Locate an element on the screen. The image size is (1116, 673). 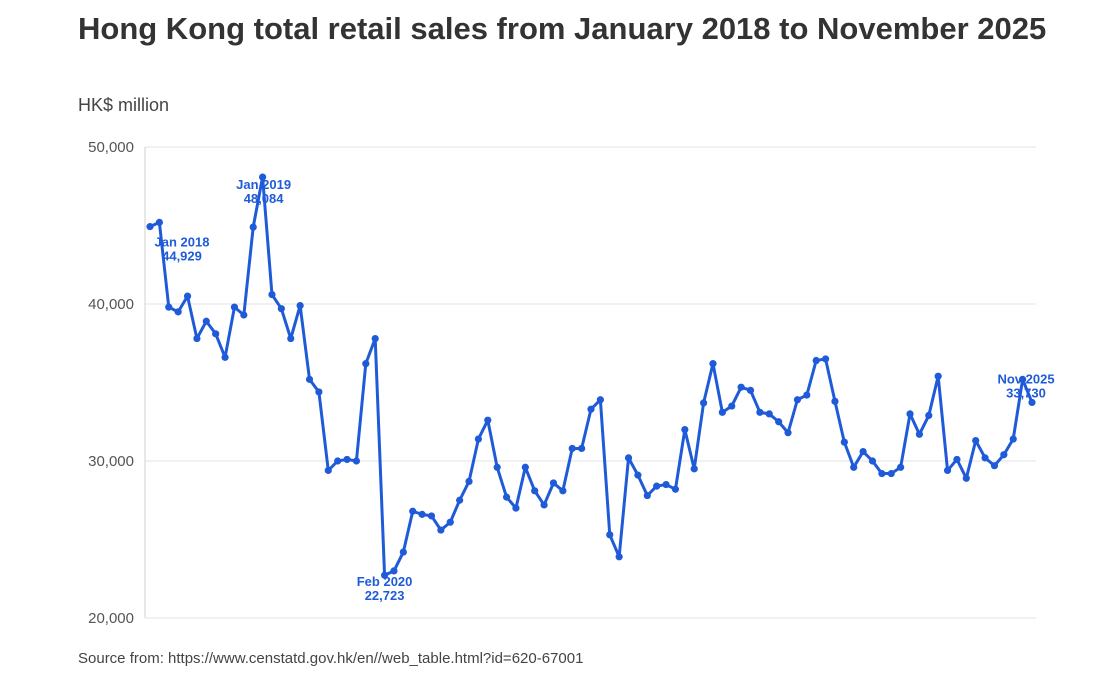
y-tick-label: 30,000 is located at coordinates (111, 461).